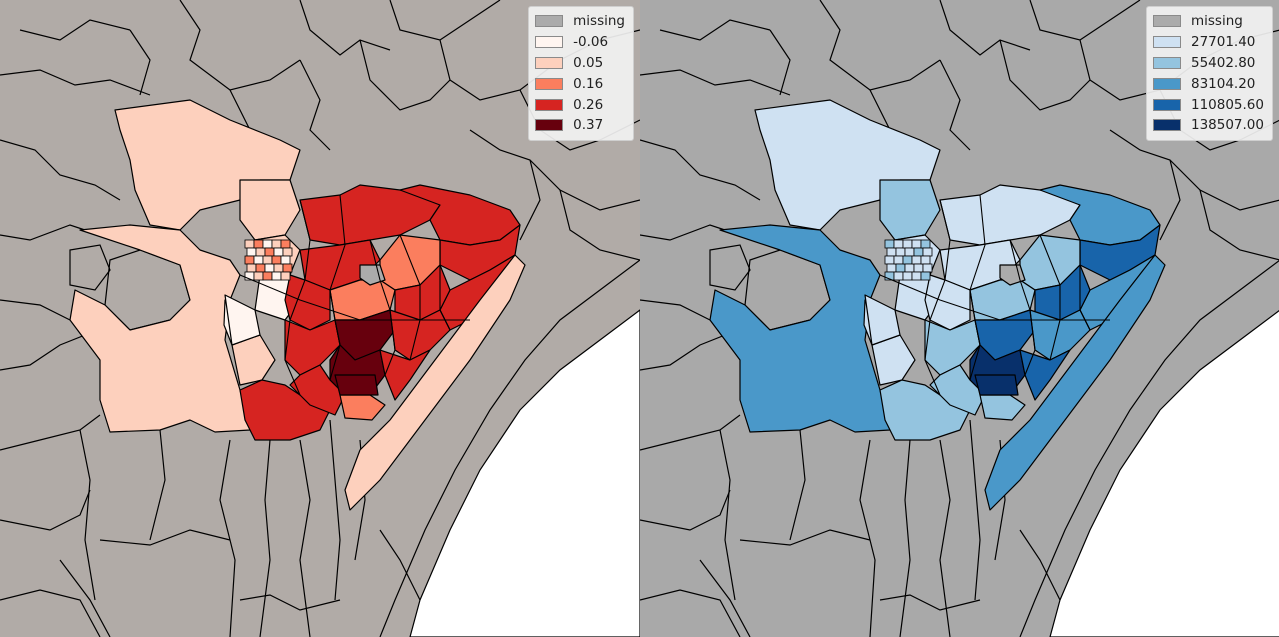 The height and width of the screenshot is (637, 1279). What do you see at coordinates (588, 83) in the screenshot?
I see `legend-label: 0.16` at bounding box center [588, 83].